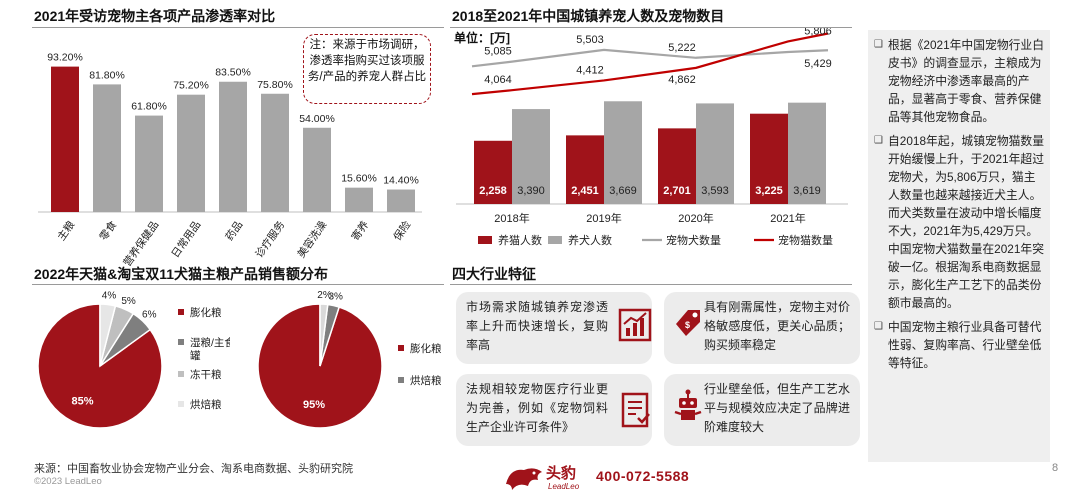 This screenshot has width=1080, height=501. What do you see at coordinates (561, 473) in the screenshot?
I see `brand-name: 头豹` at bounding box center [561, 473].